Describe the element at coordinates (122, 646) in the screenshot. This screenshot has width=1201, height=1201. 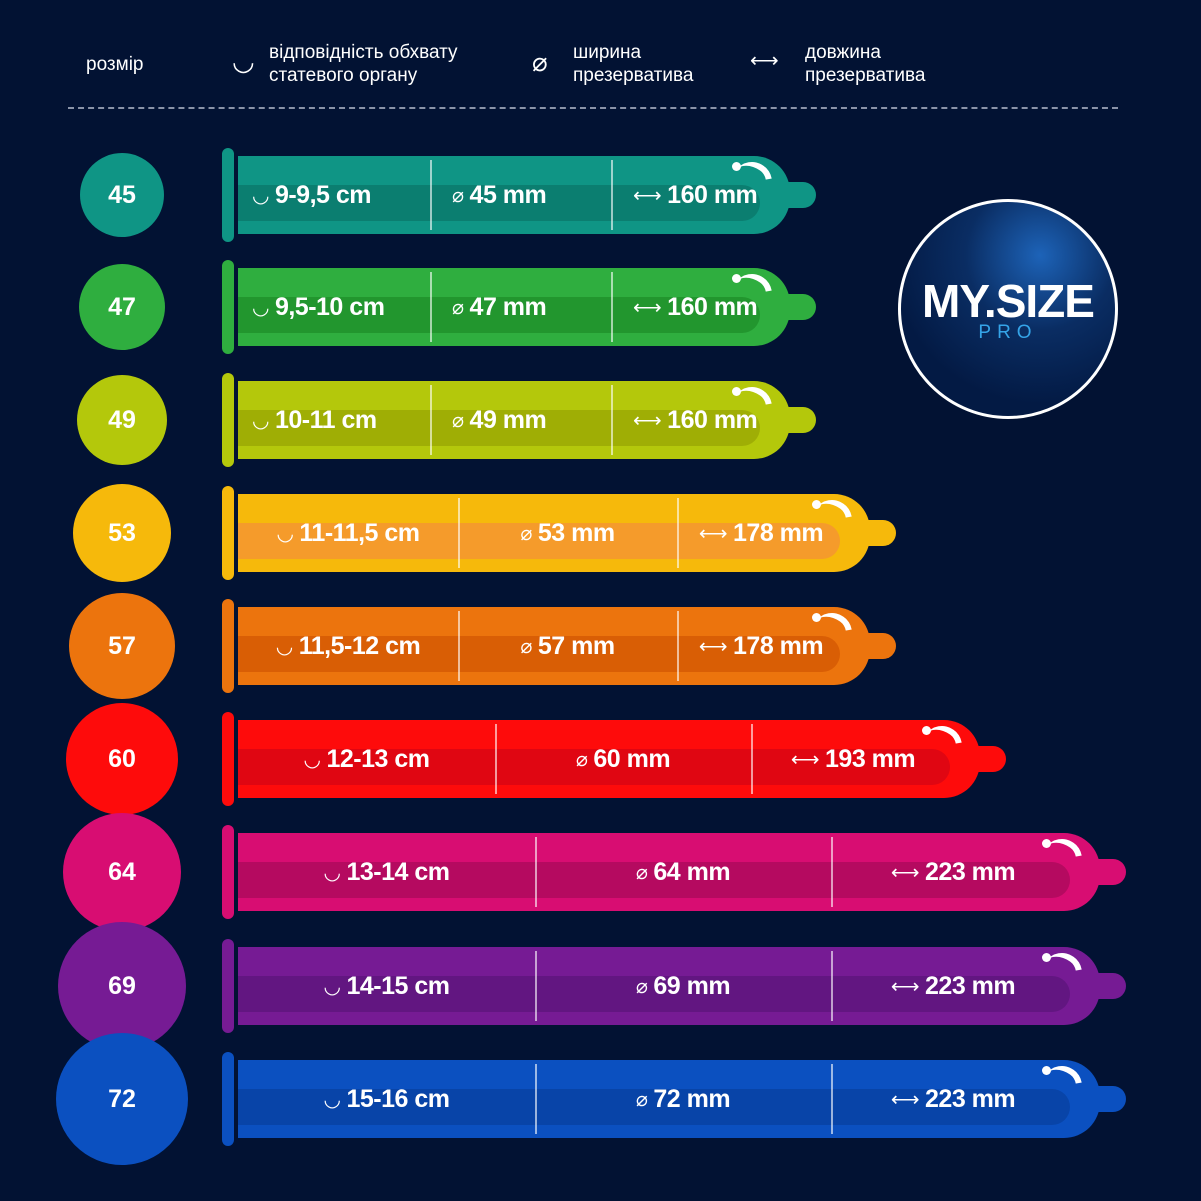
I see `size-badge: 57` at that location.